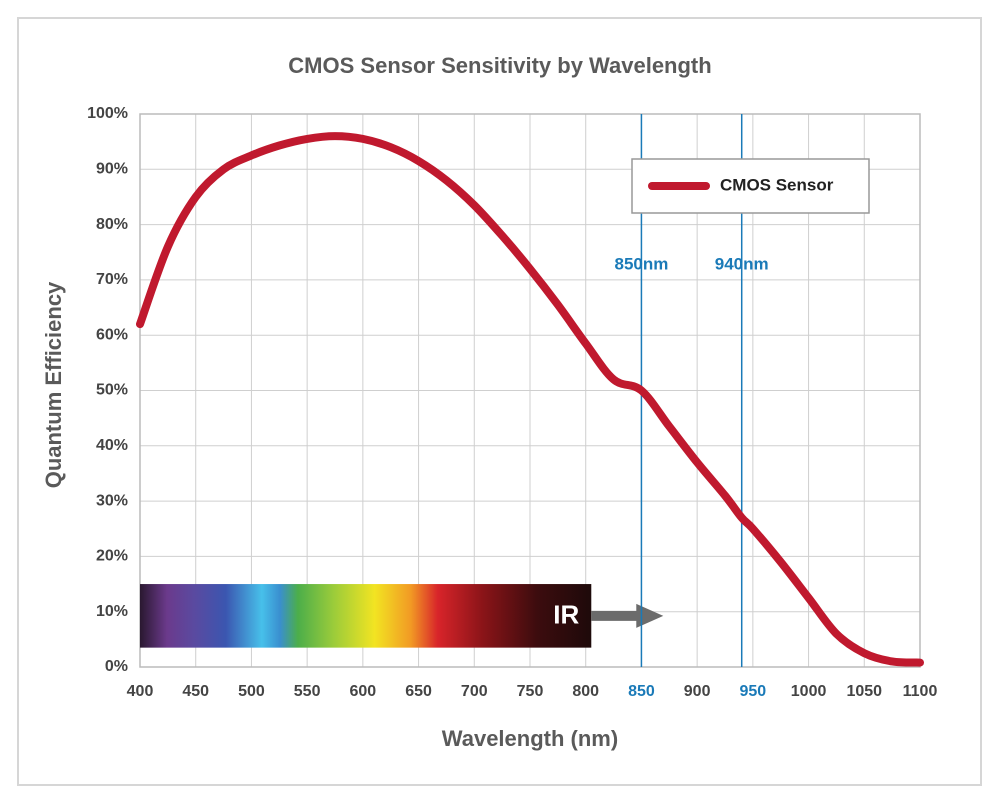 The width and height of the screenshot is (1000, 803). I want to click on x-tick-label: 1000, so click(809, 691).